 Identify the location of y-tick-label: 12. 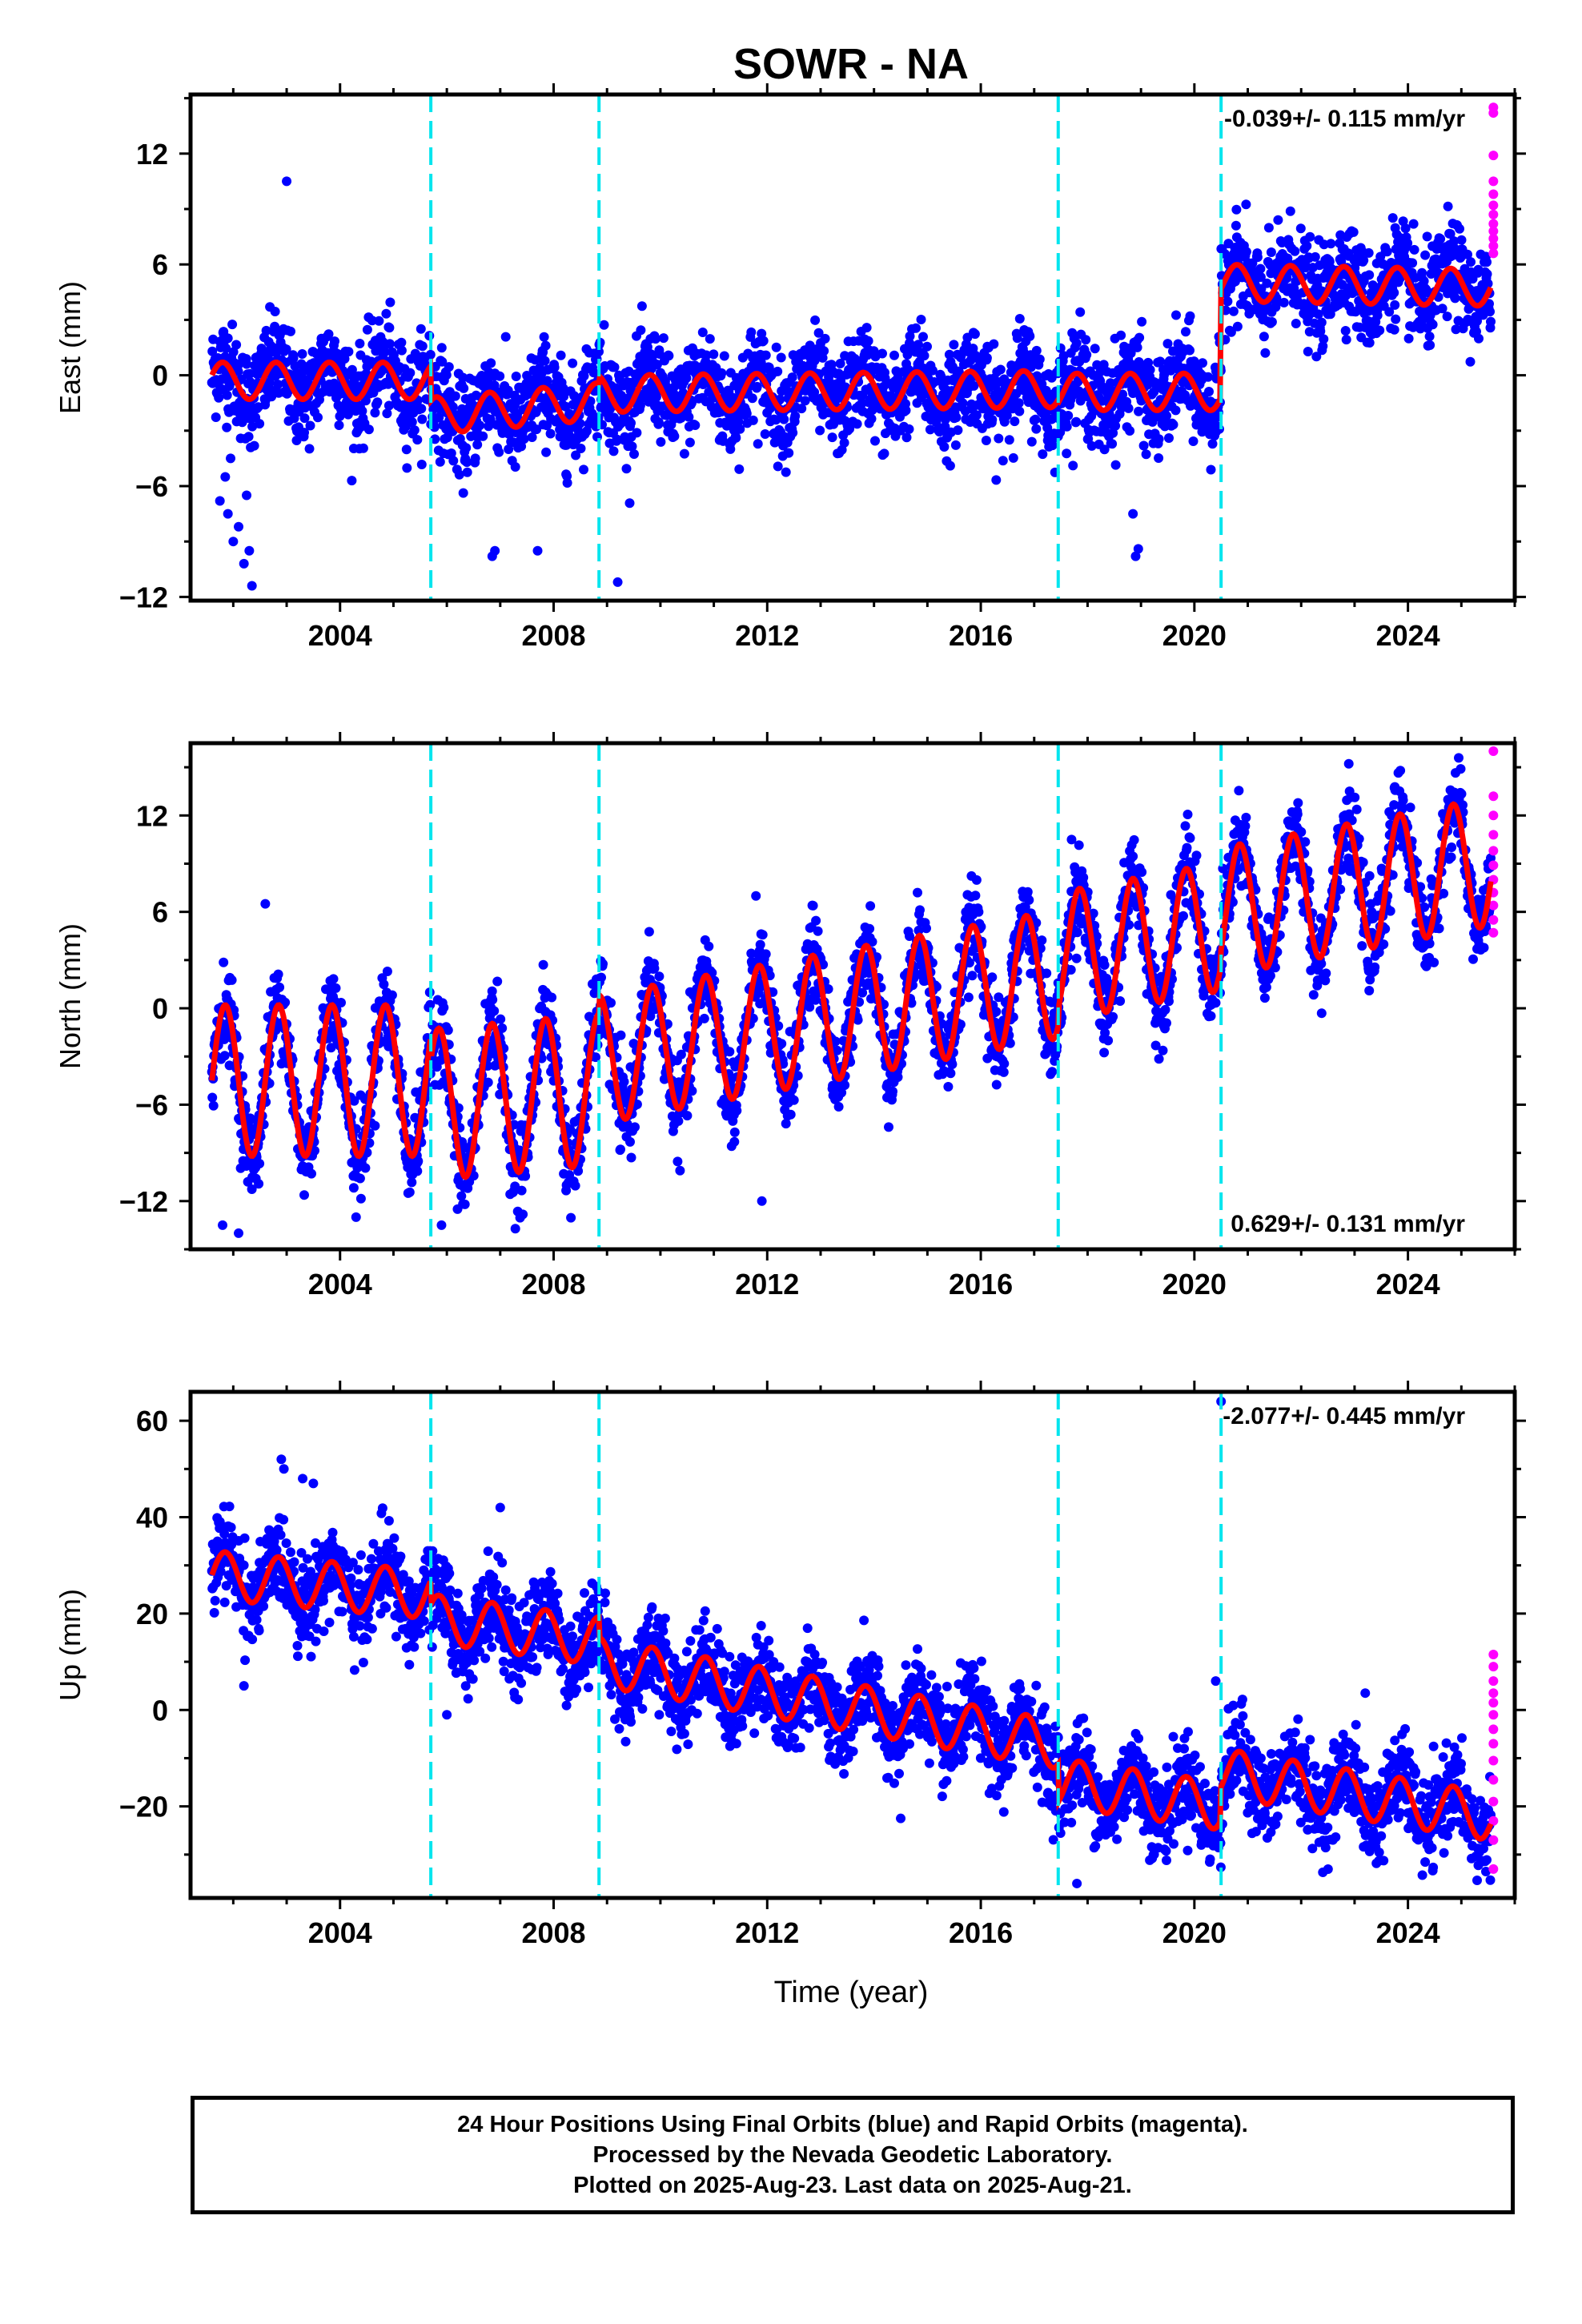
(152, 154).